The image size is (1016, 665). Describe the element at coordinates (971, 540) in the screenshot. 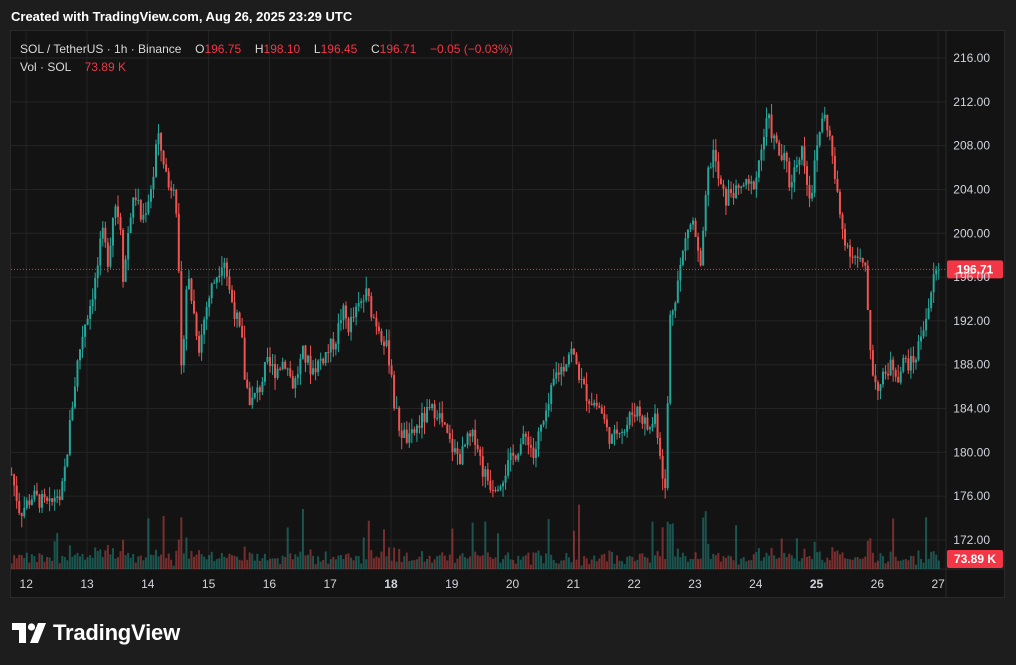

I see `price-tick-label: 172.00` at that location.